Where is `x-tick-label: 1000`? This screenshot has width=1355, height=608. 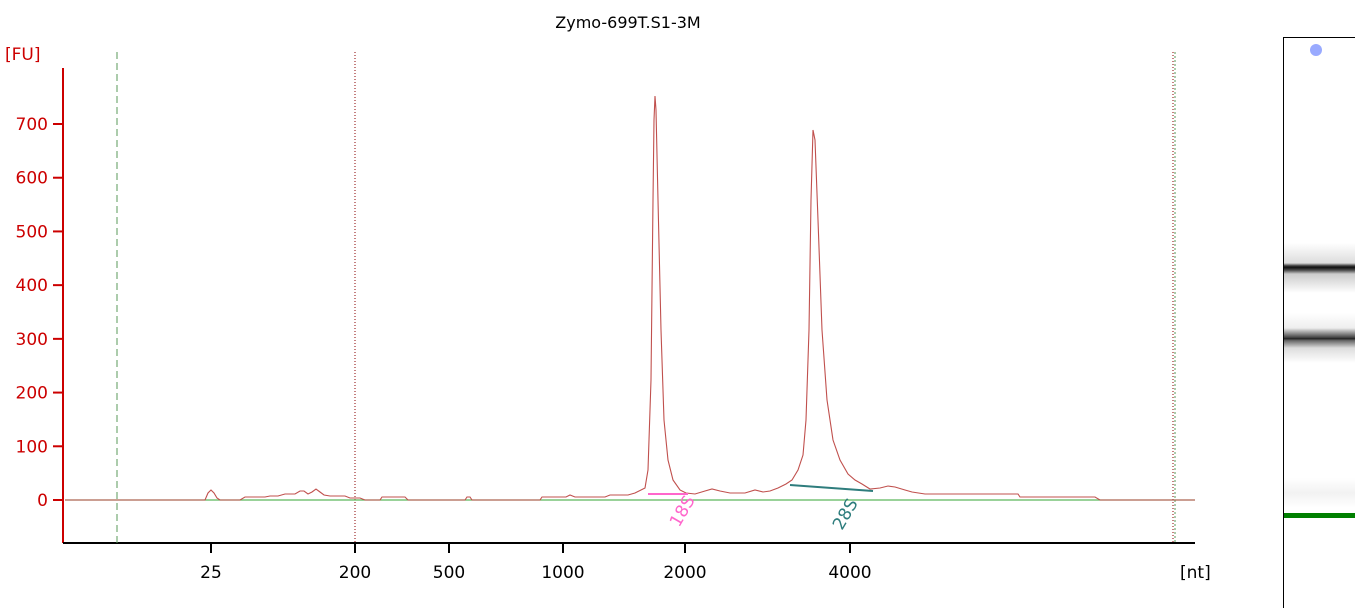
x-tick-label: 1000 is located at coordinates (562, 573).